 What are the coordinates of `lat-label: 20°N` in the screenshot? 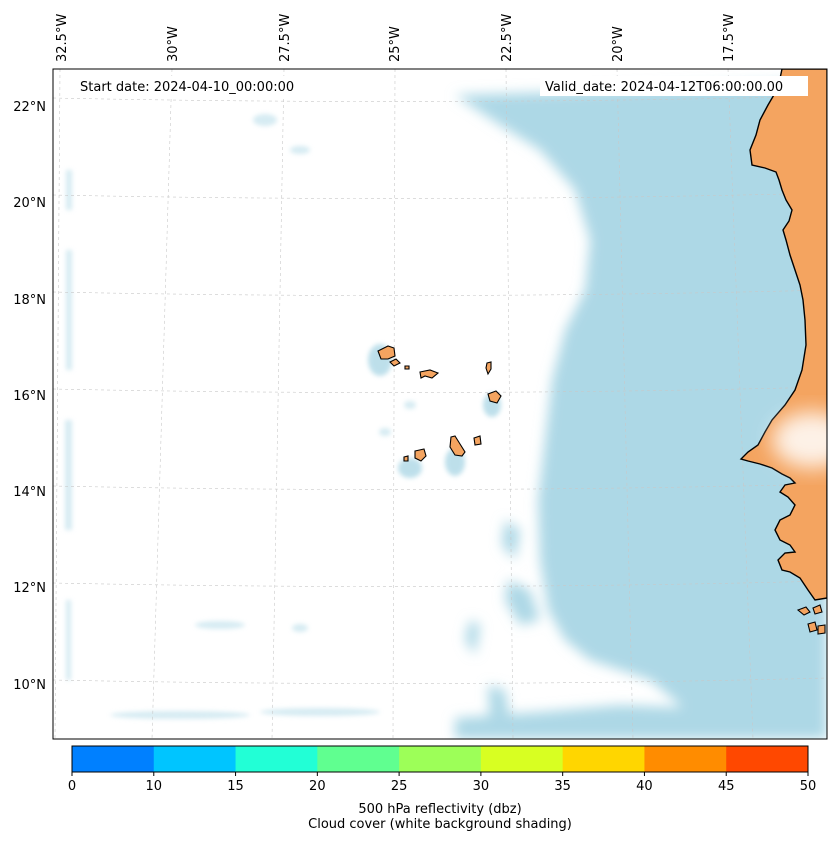 It's located at (29, 203).